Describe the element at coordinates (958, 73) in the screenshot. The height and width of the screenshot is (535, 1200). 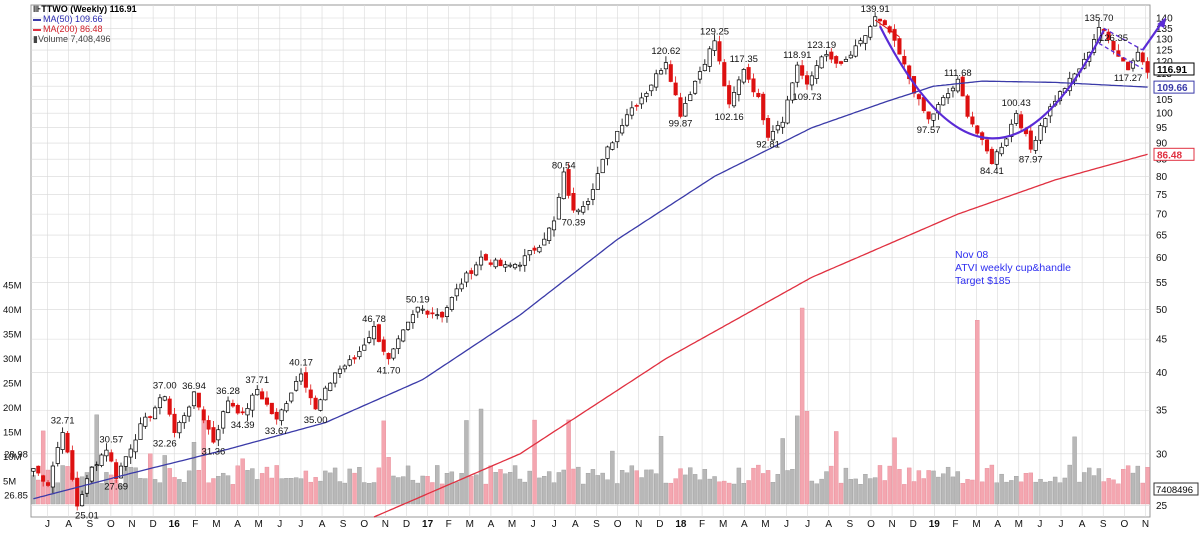
I see `price-anchor-label: 111.68` at that location.